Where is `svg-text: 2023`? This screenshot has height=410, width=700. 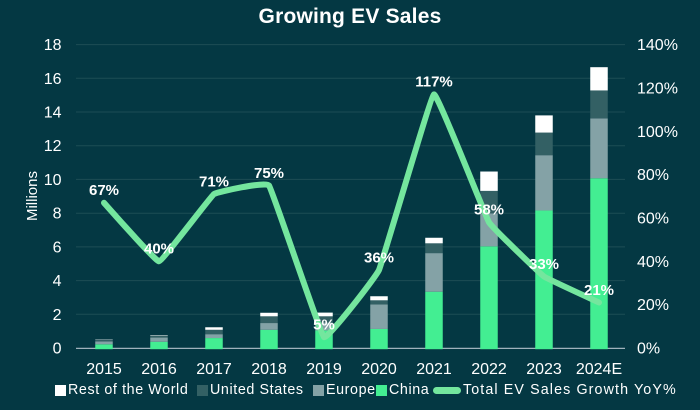 svg-text: 2023 is located at coordinates (544, 369).